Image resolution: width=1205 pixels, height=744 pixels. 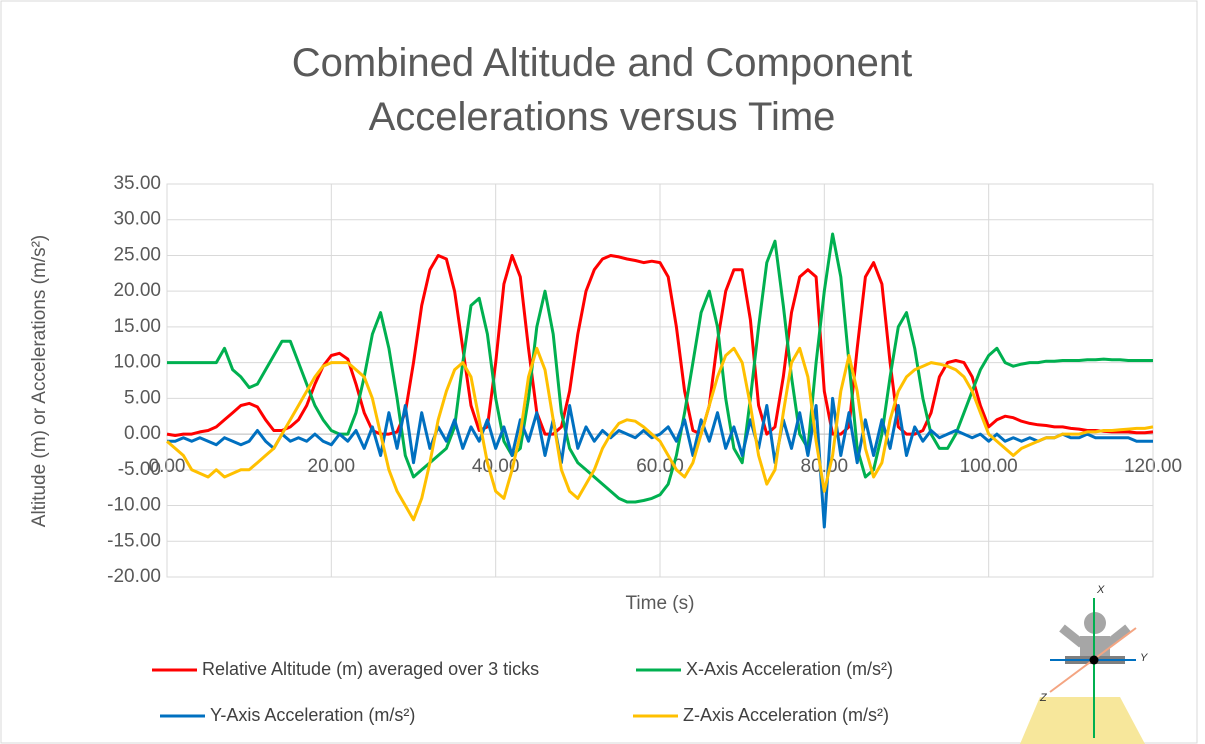 I want to click on y-tick-label: -5.00, so click(x=139, y=469).